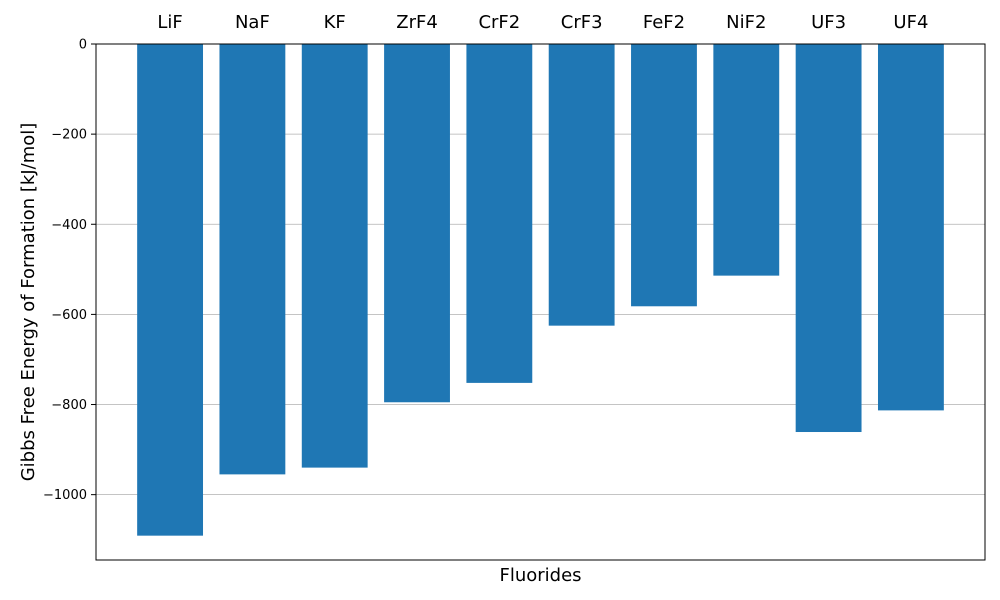 This screenshot has height=600, width=1000. What do you see at coordinates (69, 270) in the screenshot?
I see `y-axis-ticks: 0 −200 −400 −600 −800 −1000` at bounding box center [69, 270].